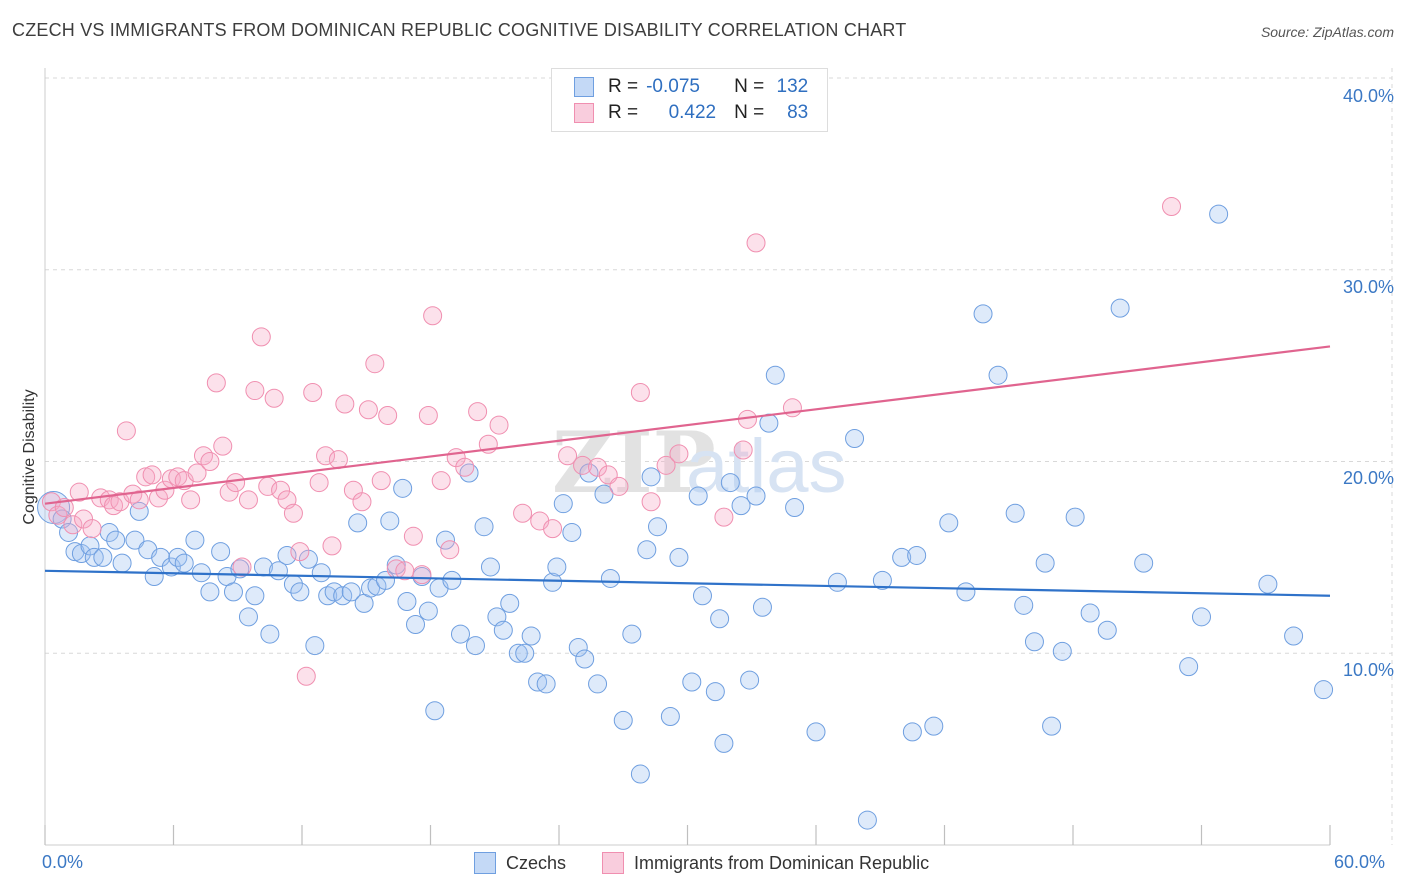 This screenshot has width=1406, height=892. Describe the element at coordinates (766, 466) in the screenshot. I see `watermark-atlas: atlas` at that location.